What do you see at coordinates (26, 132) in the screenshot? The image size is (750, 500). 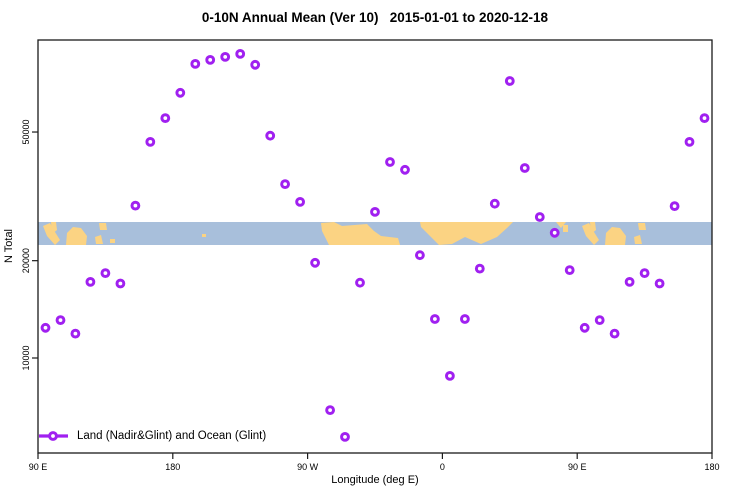 I see `y-tick-label: 50000` at bounding box center [26, 132].